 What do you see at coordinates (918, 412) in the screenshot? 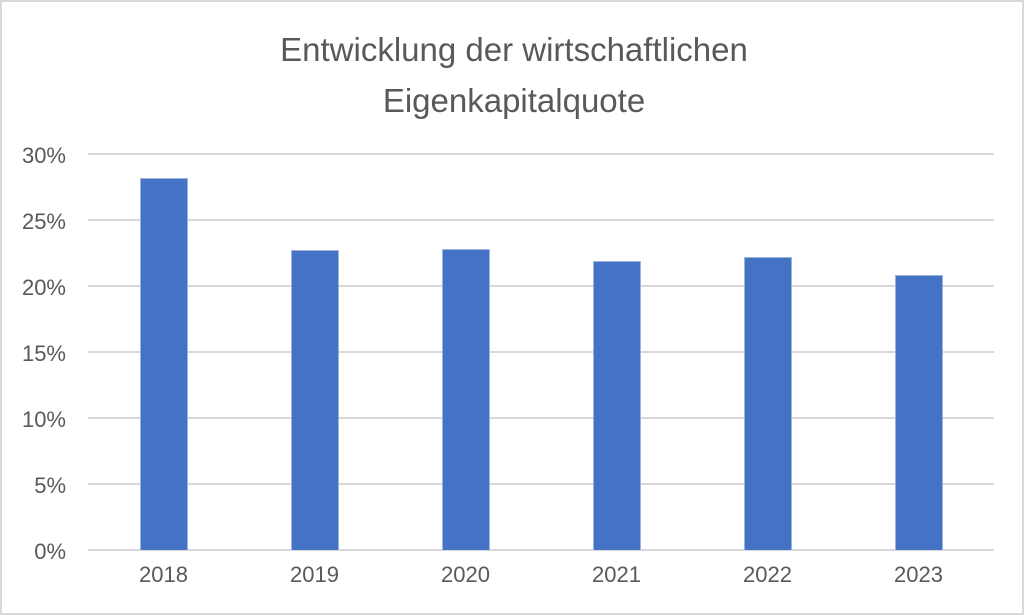
I see `bar-2023` at bounding box center [918, 412].